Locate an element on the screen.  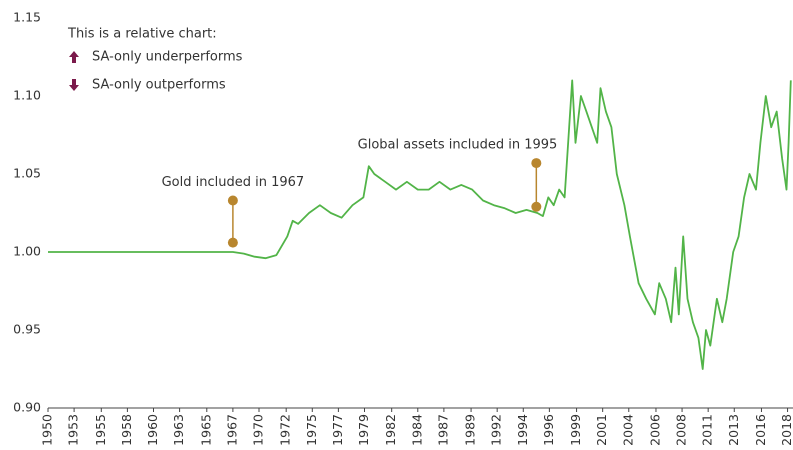
annotation-label: Global assets included in 1995 is located at coordinates (458, 145).